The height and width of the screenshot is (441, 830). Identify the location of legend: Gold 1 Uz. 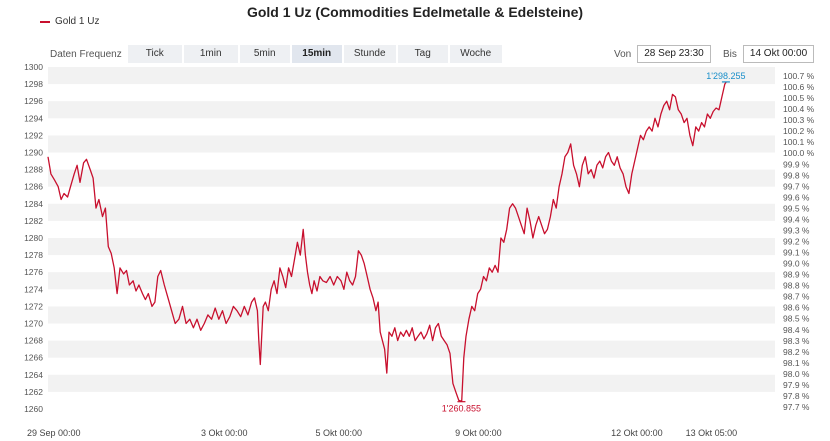
(69, 21).